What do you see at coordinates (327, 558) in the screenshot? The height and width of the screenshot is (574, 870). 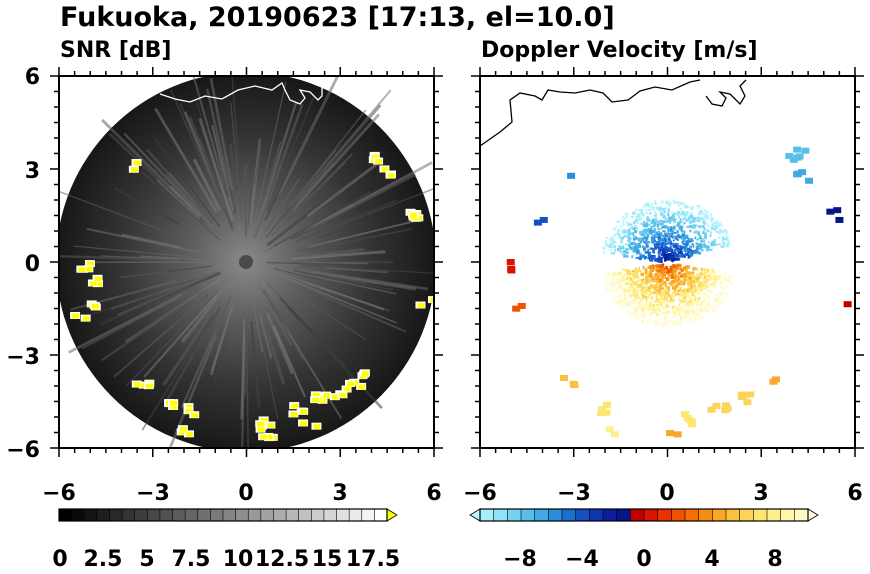 I see `snr-colorbar-tick: 15` at bounding box center [327, 558].